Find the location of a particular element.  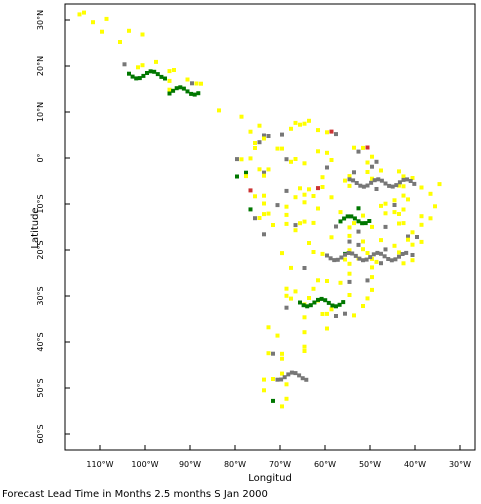

y-tick-label: 50°S is located at coordinates (40, 387).